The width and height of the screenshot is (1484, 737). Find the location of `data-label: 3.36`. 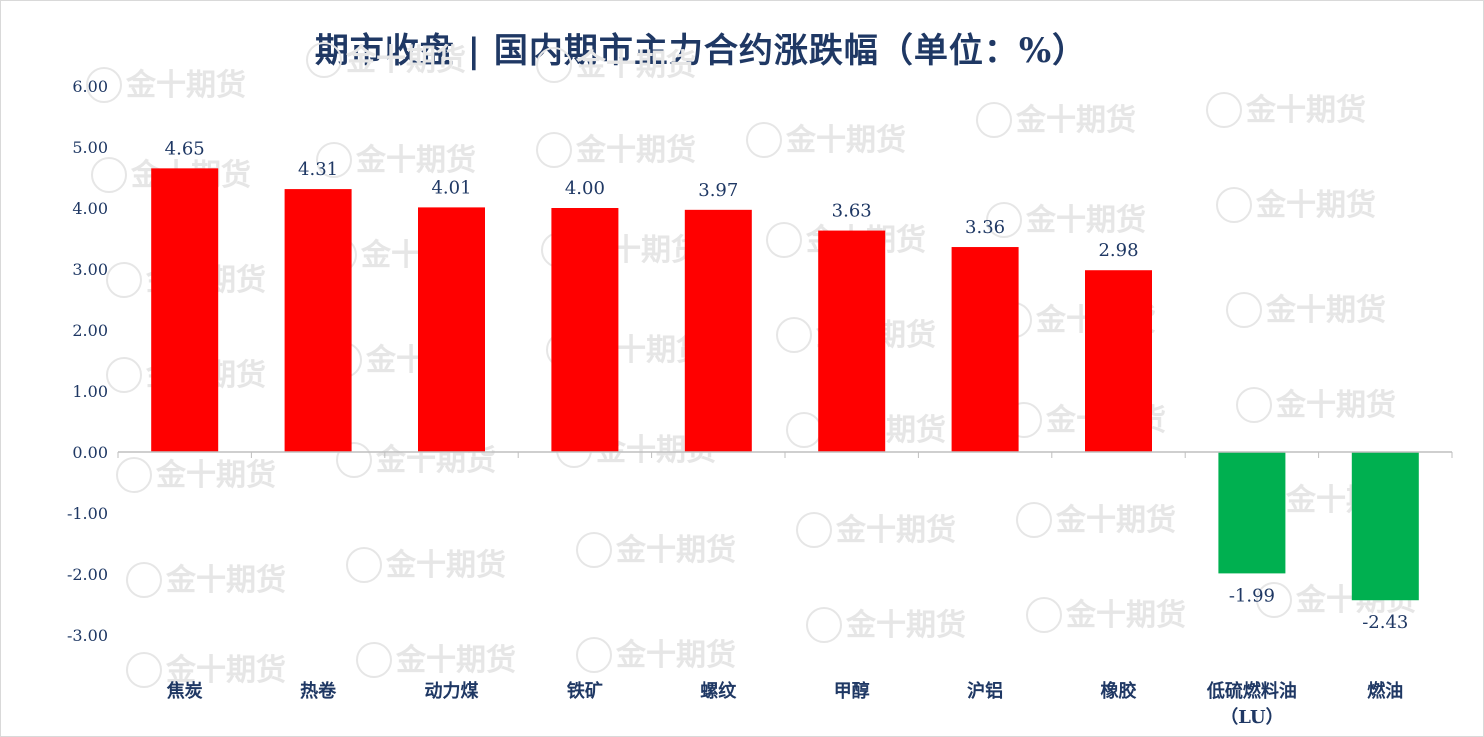

data-label: 3.36 is located at coordinates (985, 227).